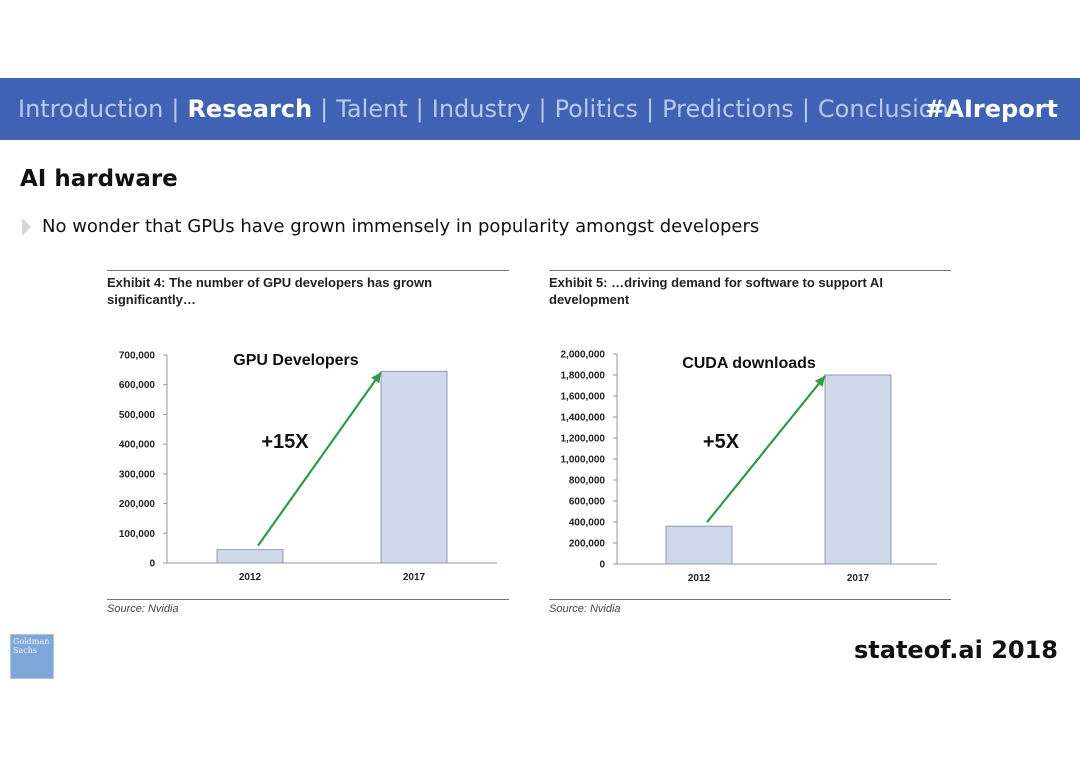 Image resolution: width=1080 pixels, height=763 pixels. Describe the element at coordinates (583, 376) in the screenshot. I see `y-tick-label: 1,800,000` at that location.